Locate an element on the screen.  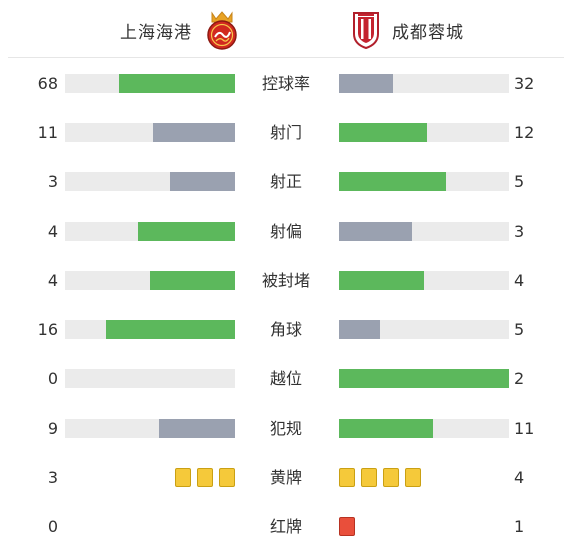
stat-label: 射正 is located at coordinates (285, 181).